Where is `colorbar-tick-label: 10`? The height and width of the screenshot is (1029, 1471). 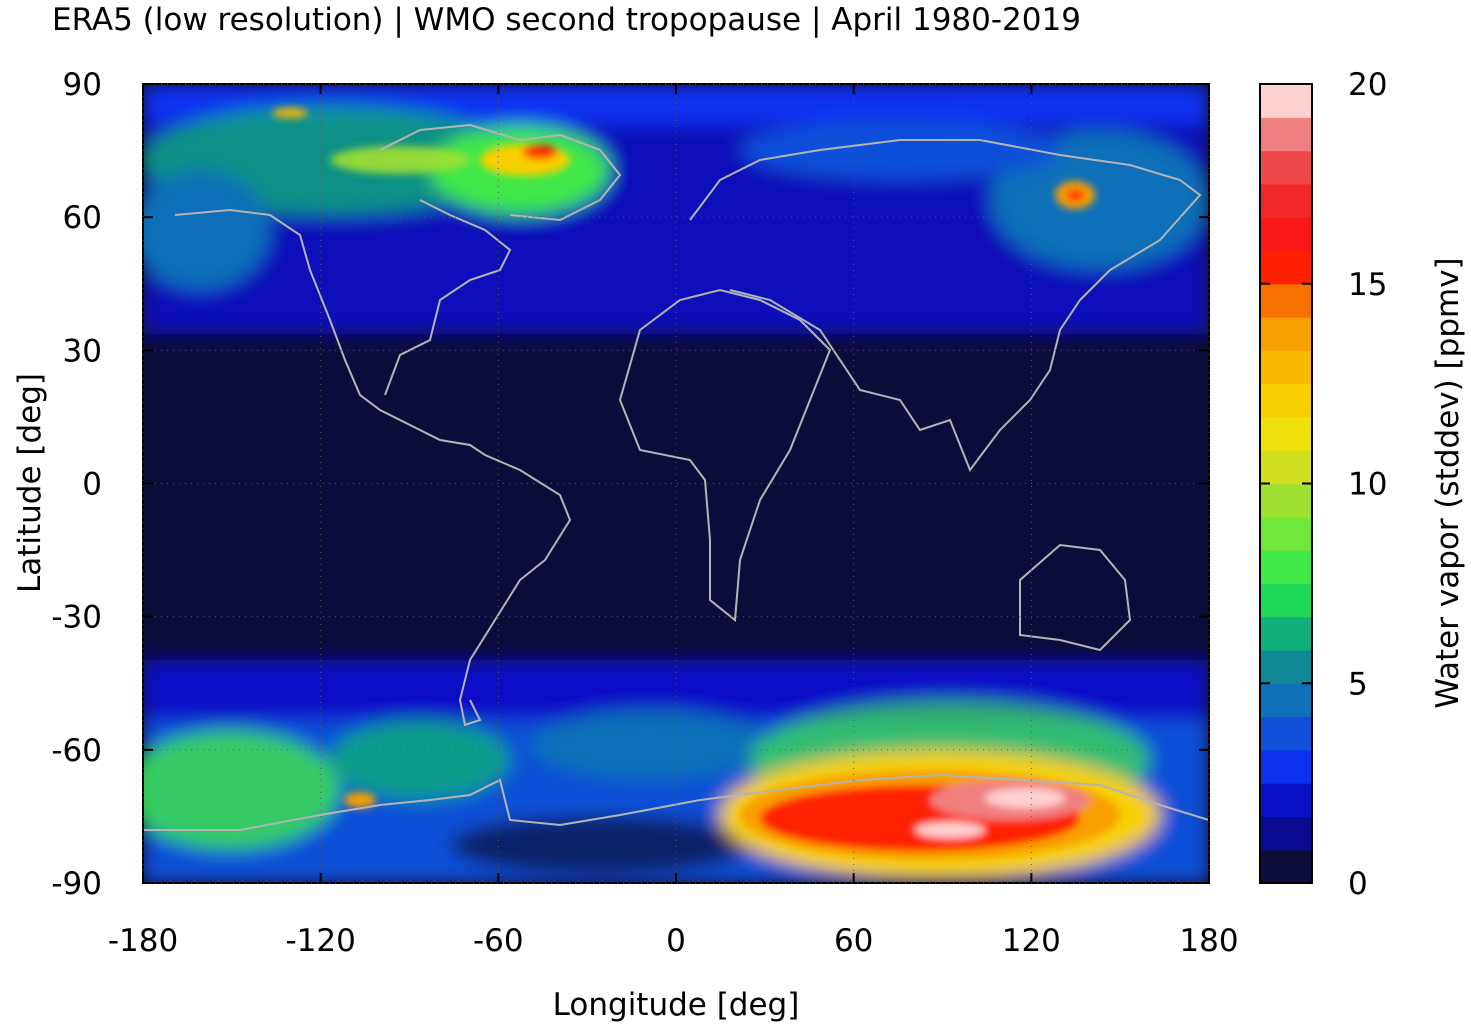 colorbar-tick-label: 10 is located at coordinates (1367, 485).